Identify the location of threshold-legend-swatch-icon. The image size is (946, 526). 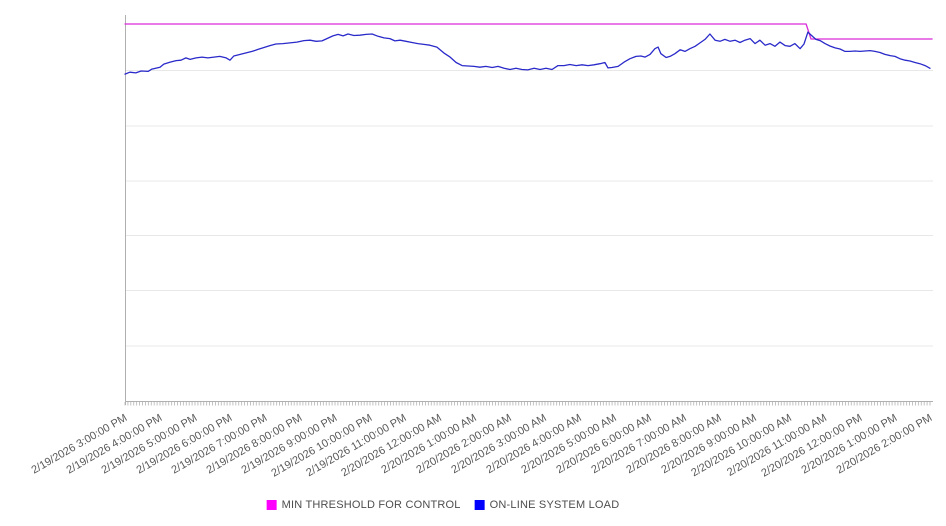
(271, 505).